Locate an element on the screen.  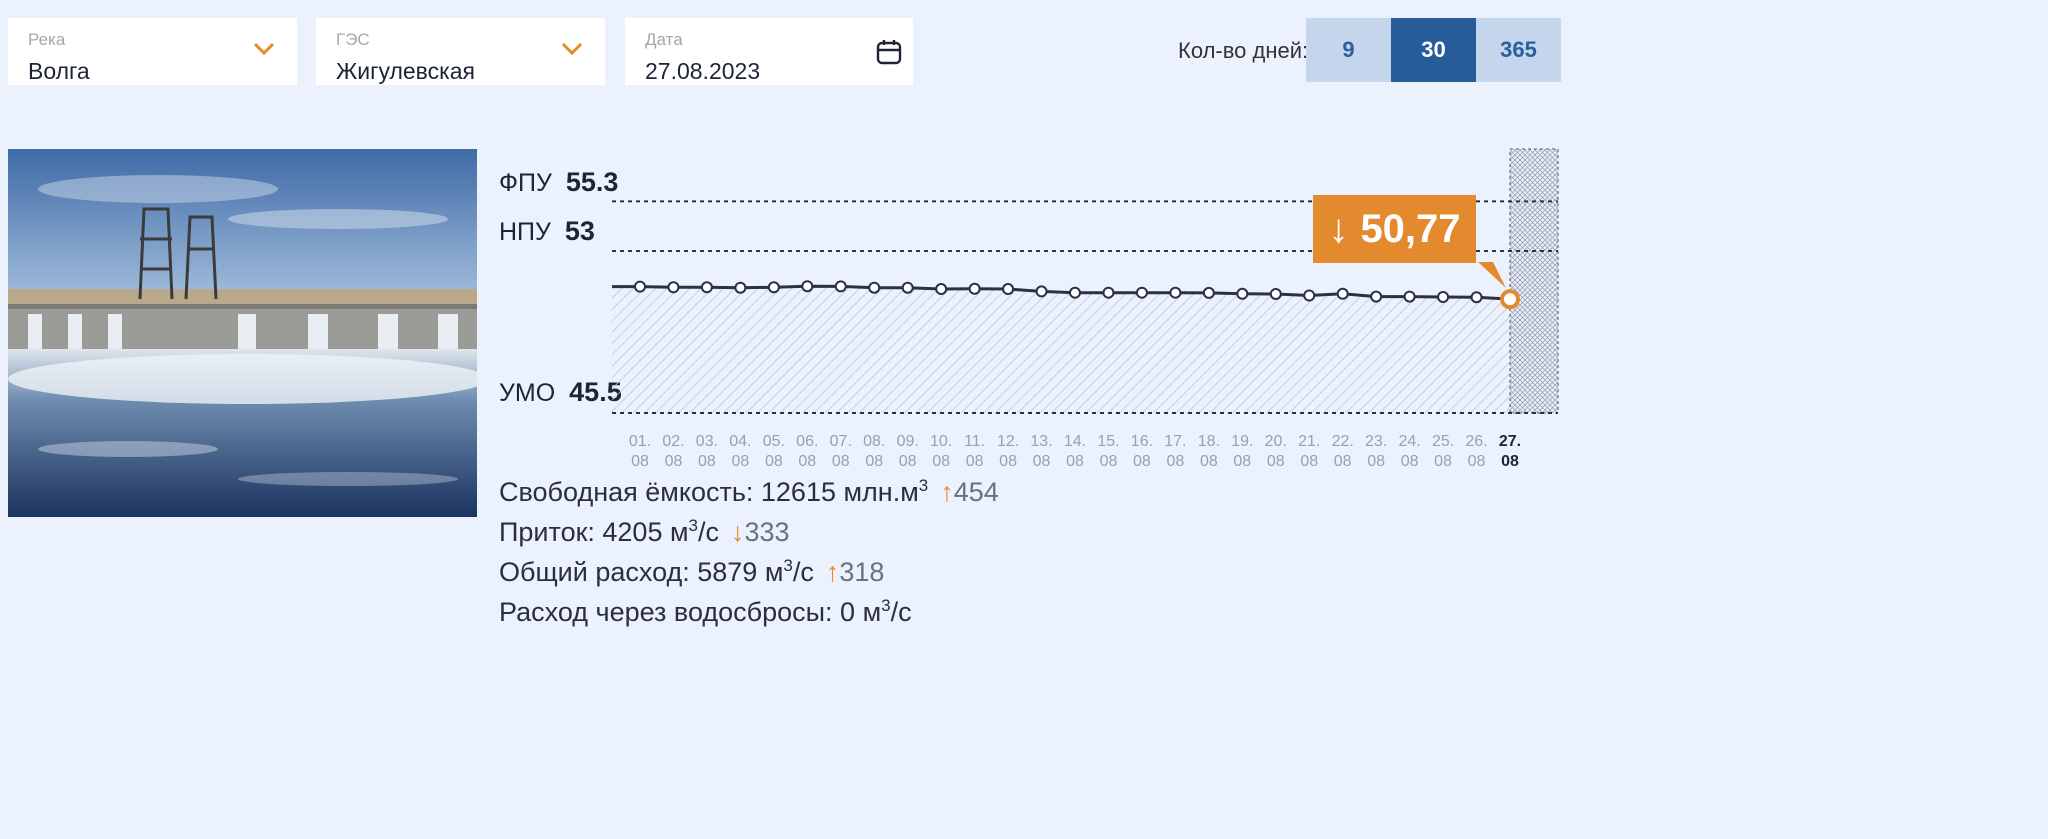
x-tick-label: 15. is located at coordinates (1108, 441).